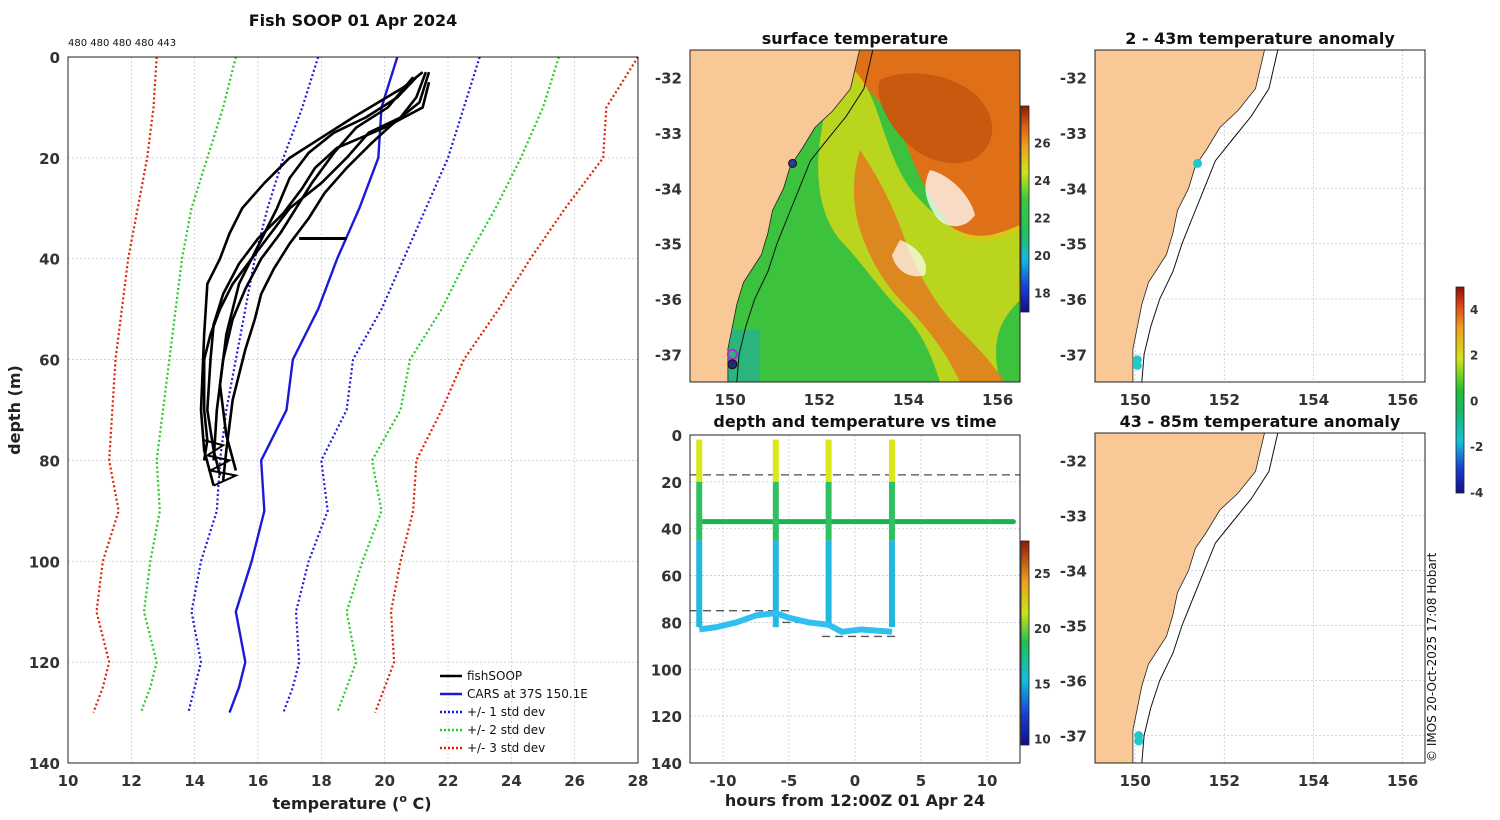  What do you see at coordinates (855, 599) in the screenshot?
I see `depth-time-frame` at bounding box center [855, 599].